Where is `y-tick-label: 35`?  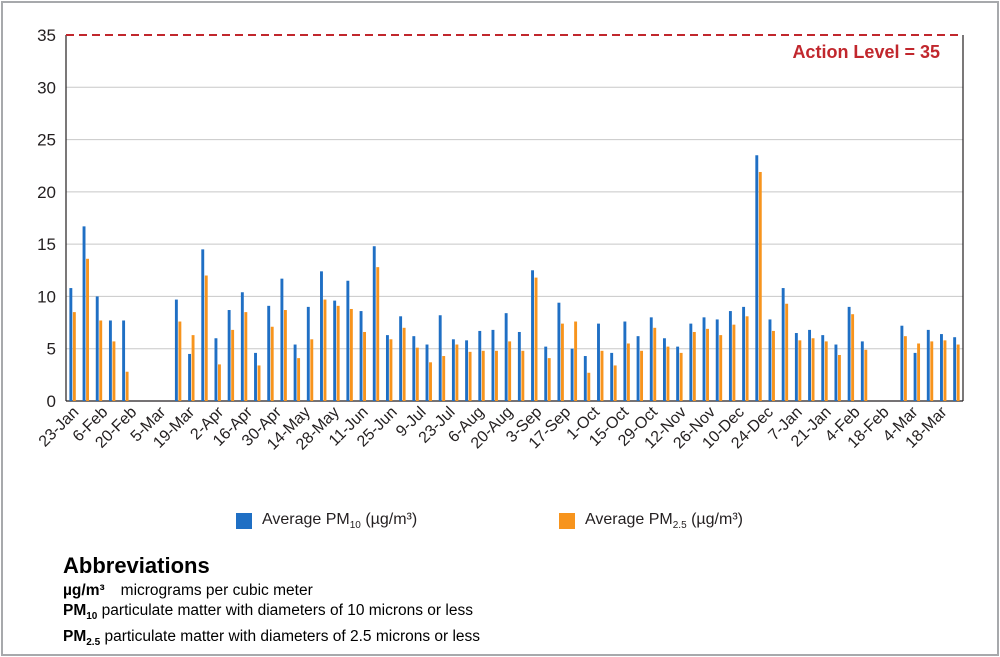
y-tick-label: 35 is located at coordinates (46, 35).